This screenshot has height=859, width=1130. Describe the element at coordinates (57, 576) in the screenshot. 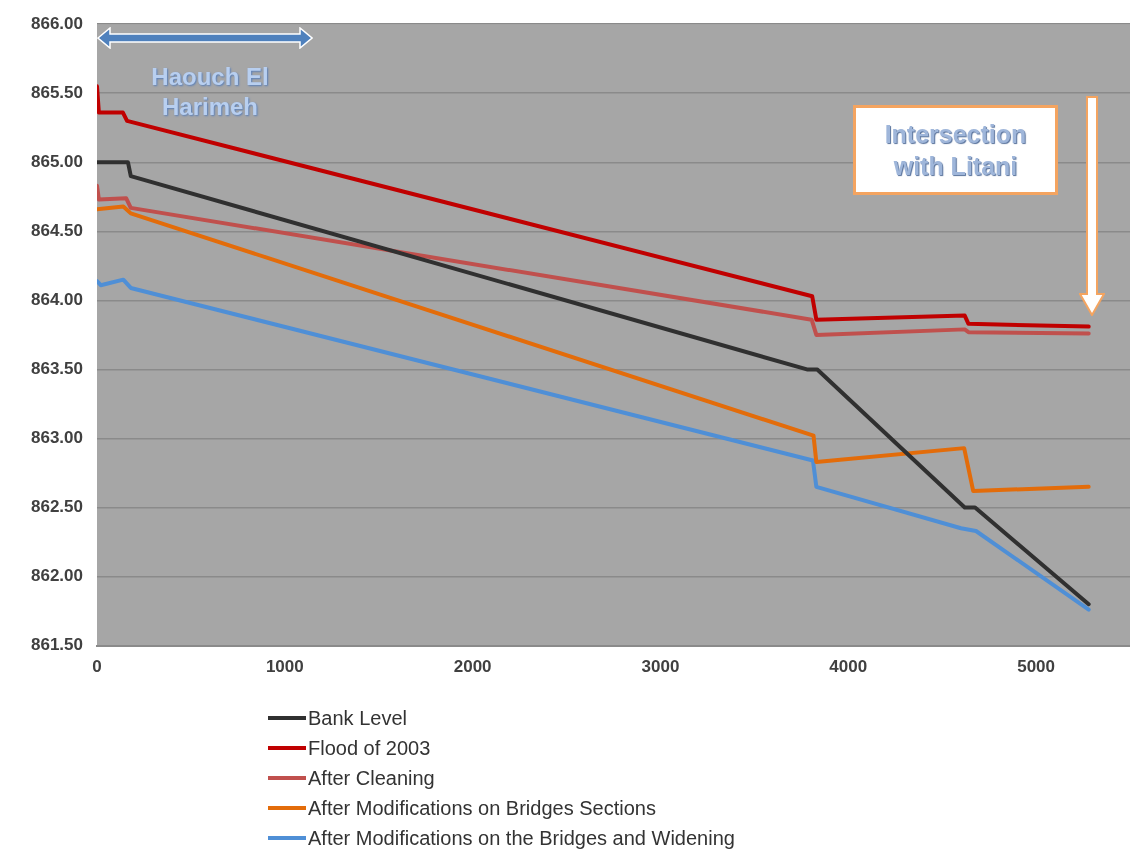

I see `y-tick-label: 862.00` at that location.